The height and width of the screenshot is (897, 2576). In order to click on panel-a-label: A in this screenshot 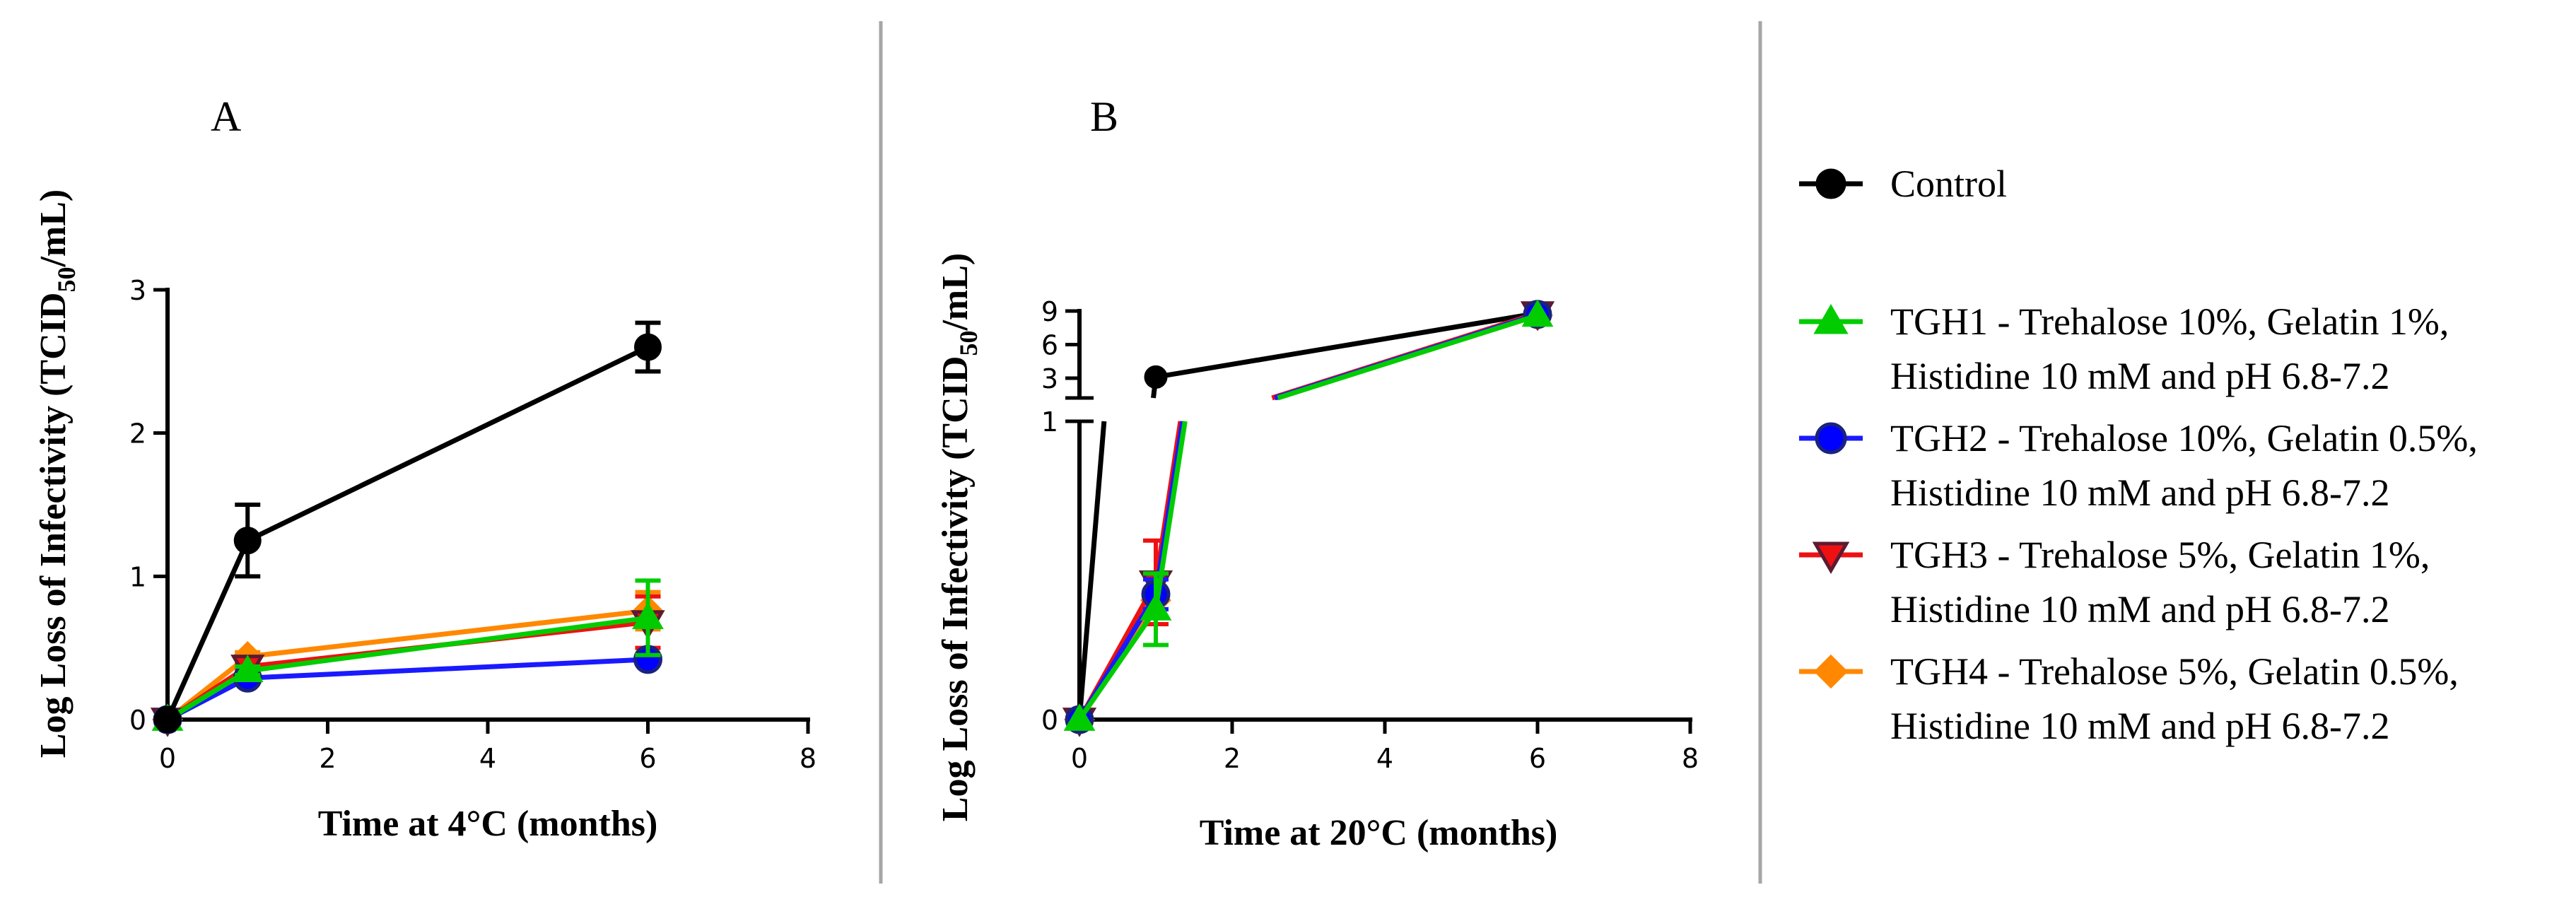, I will do `click(226, 116)`.